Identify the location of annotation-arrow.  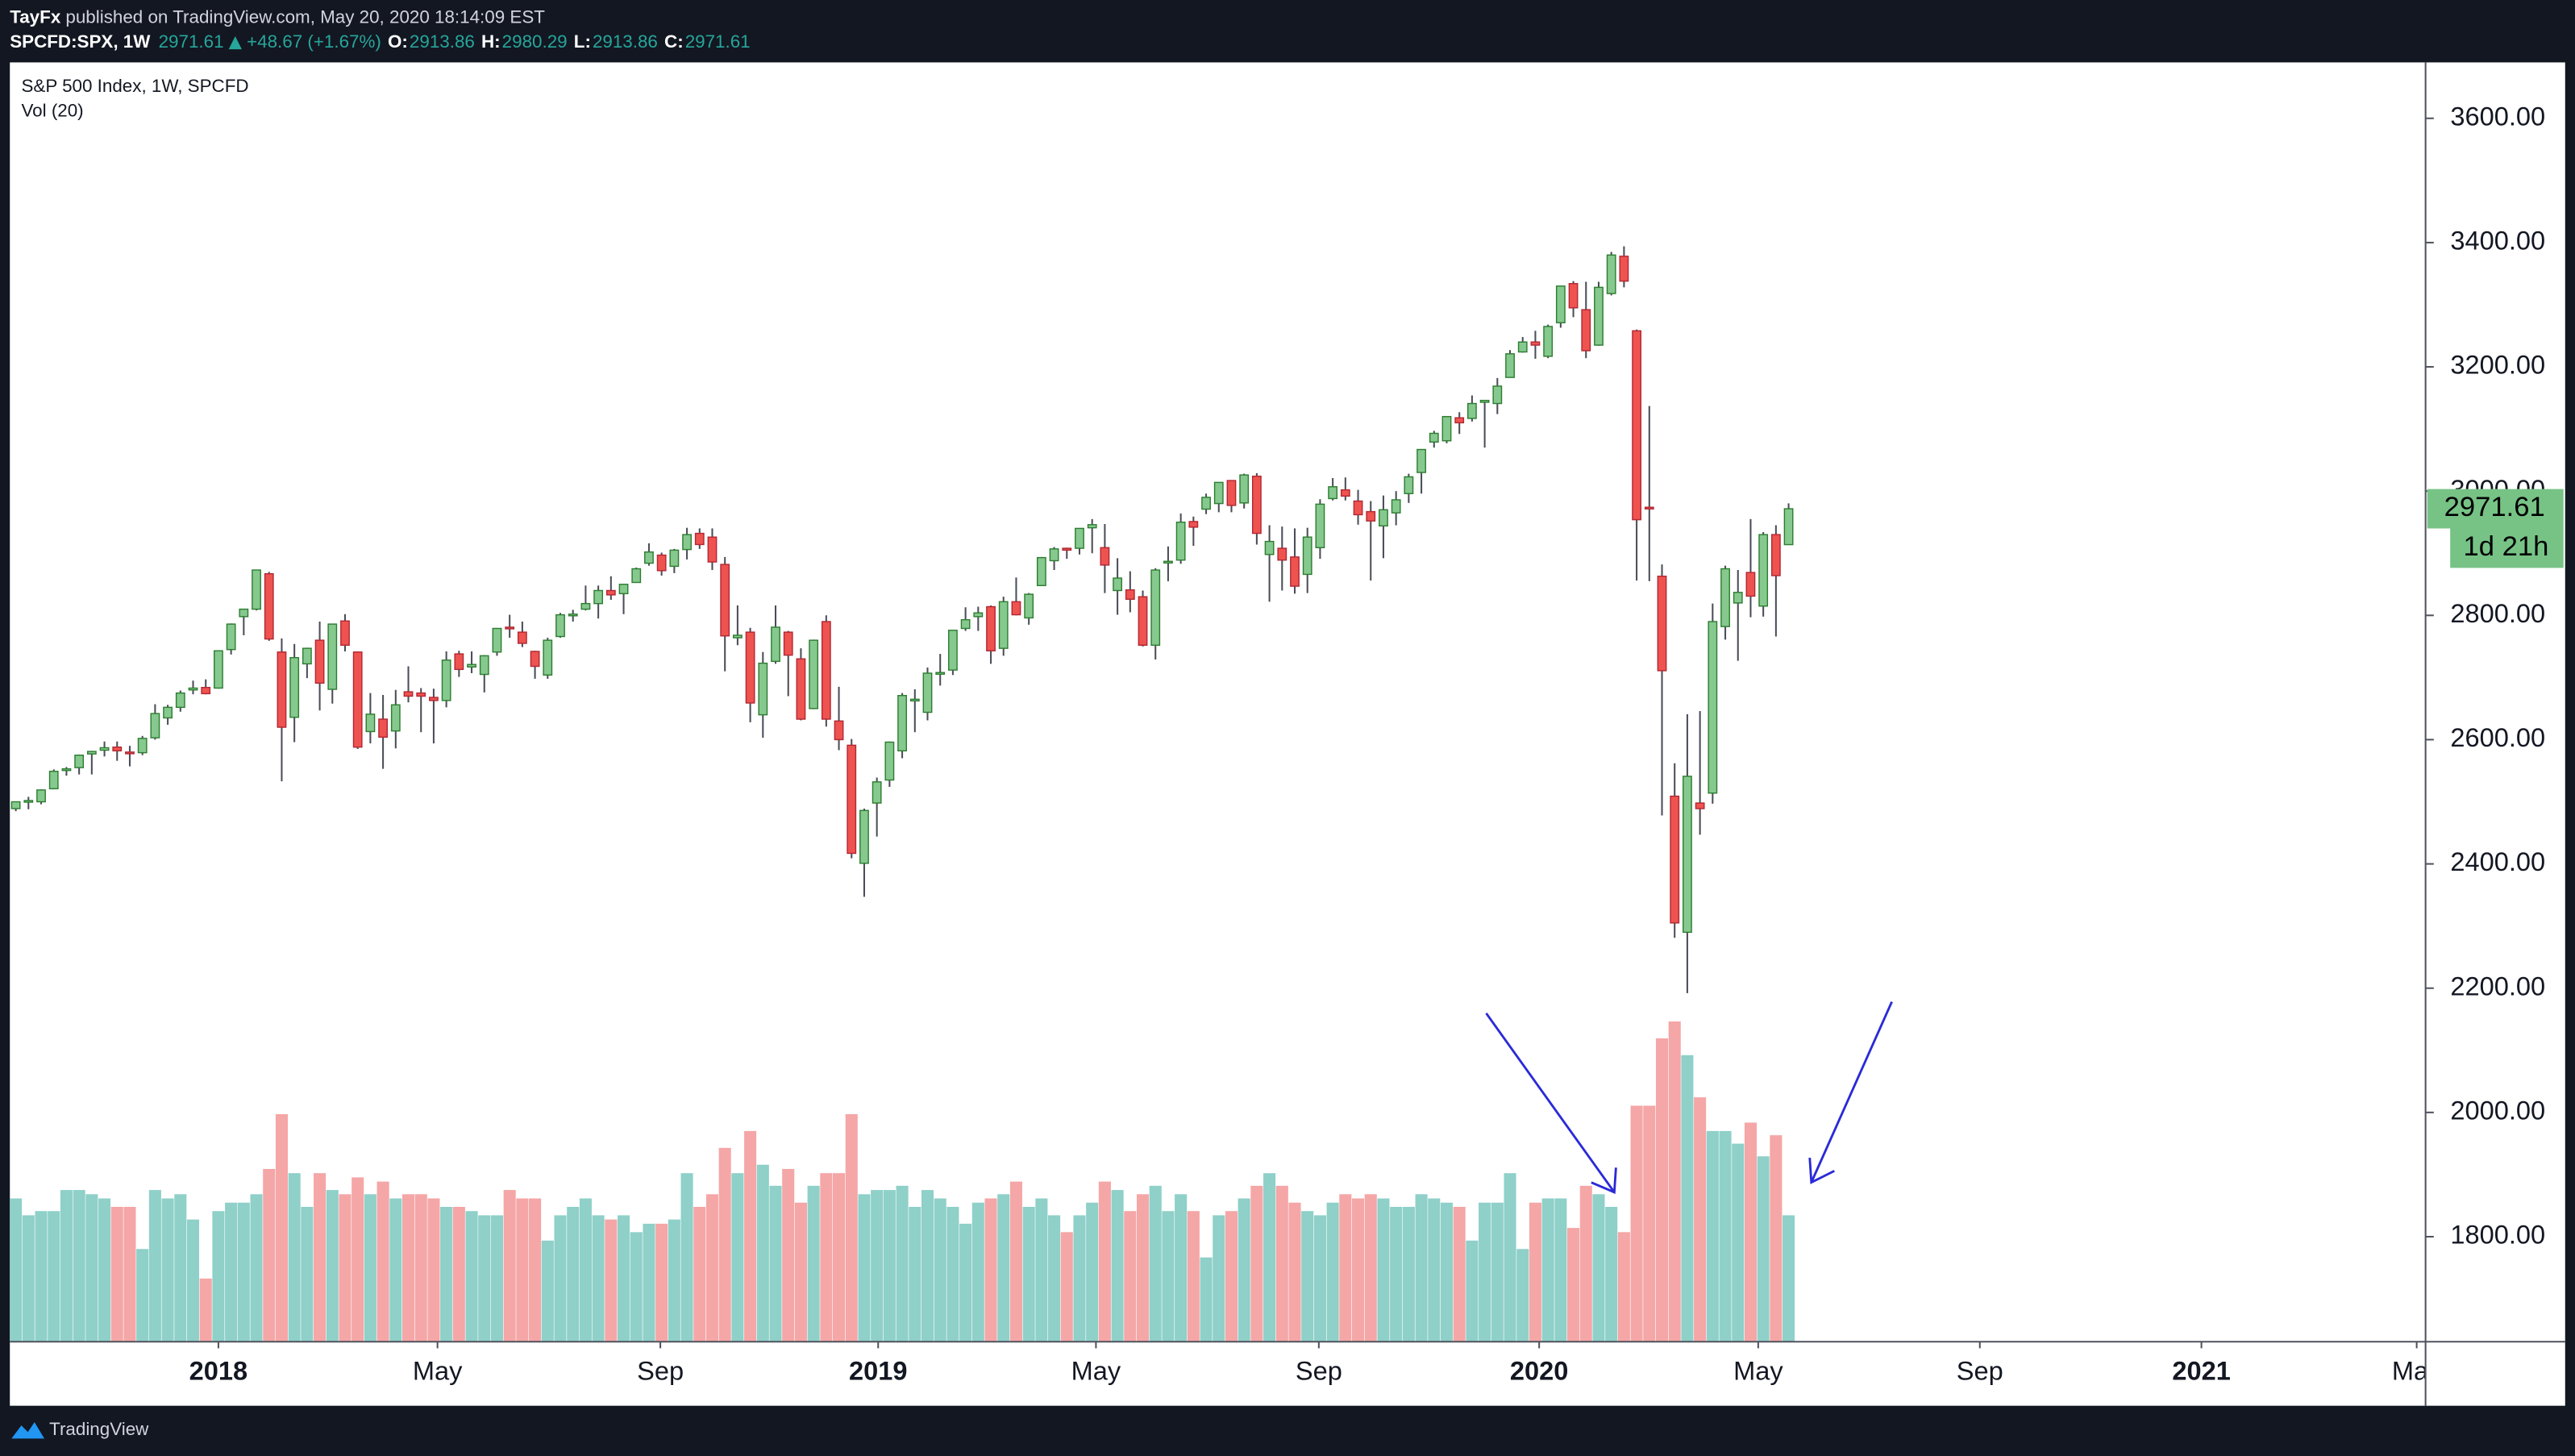
(1850, 1092).